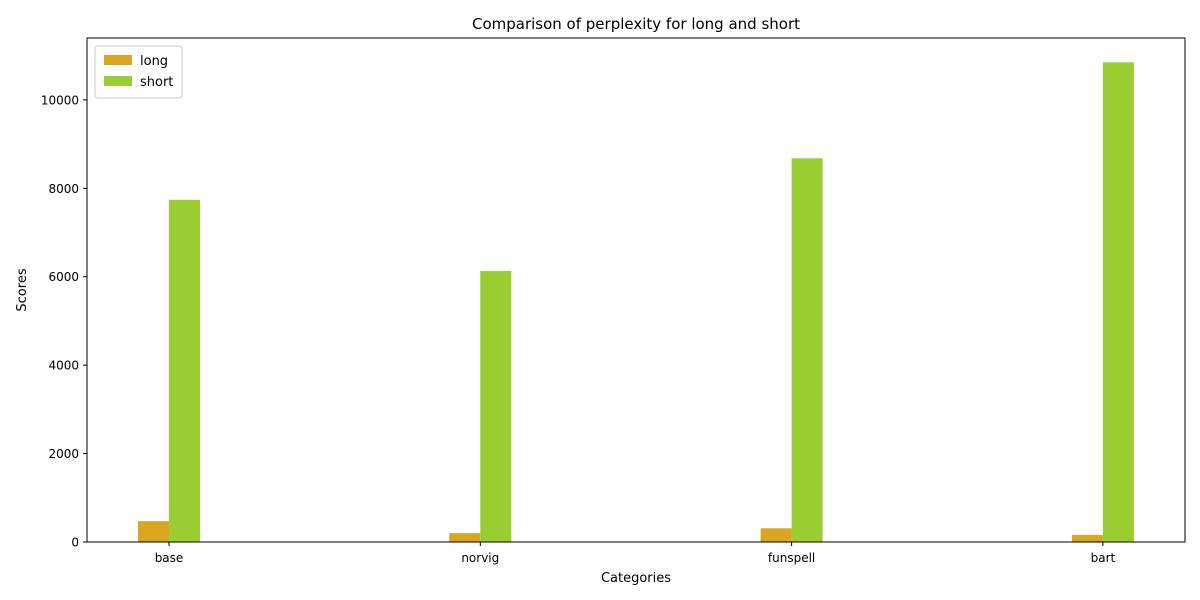 This screenshot has width=1200, height=600. I want to click on y-tick-label: 8000, so click(63, 189).